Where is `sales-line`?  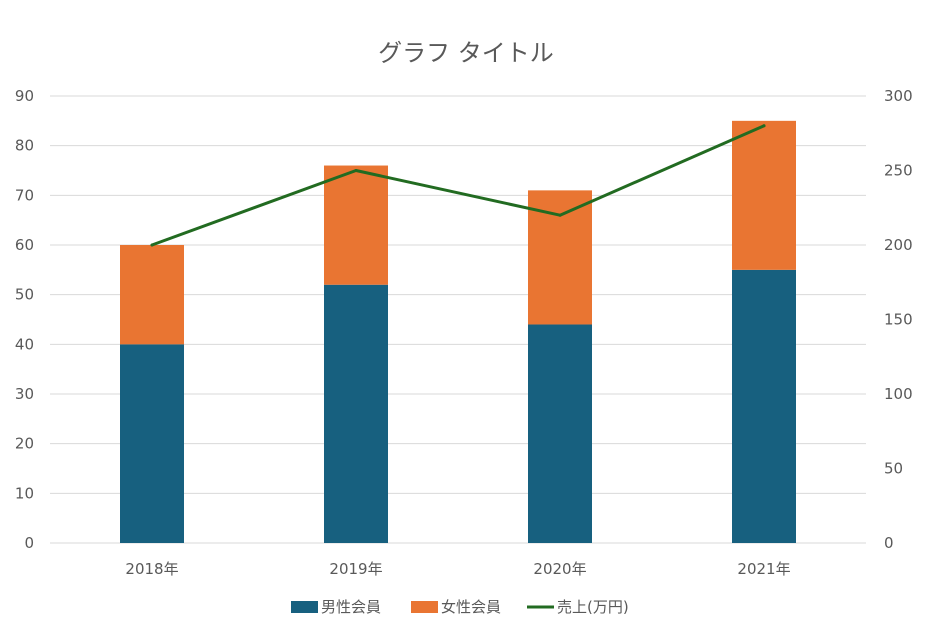 sales-line is located at coordinates (458, 185).